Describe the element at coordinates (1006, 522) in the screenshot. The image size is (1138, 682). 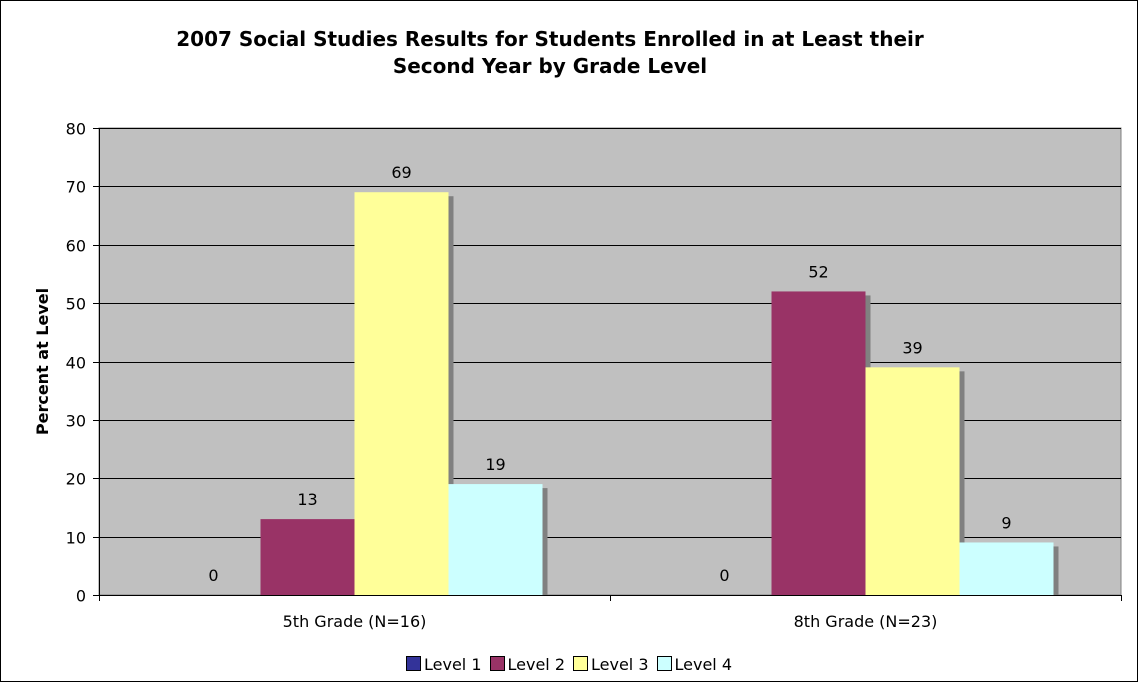
I see `data-label: 9` at that location.